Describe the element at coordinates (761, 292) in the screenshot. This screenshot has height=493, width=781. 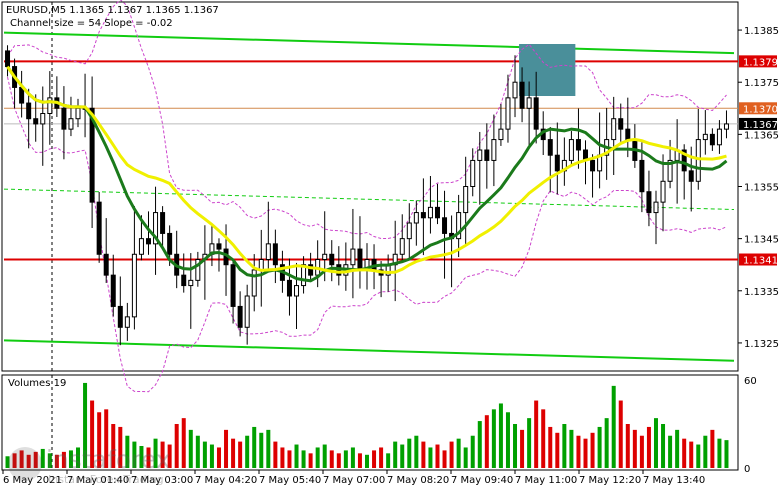
I see `y-tick-label-5: 1.1335` at that location.